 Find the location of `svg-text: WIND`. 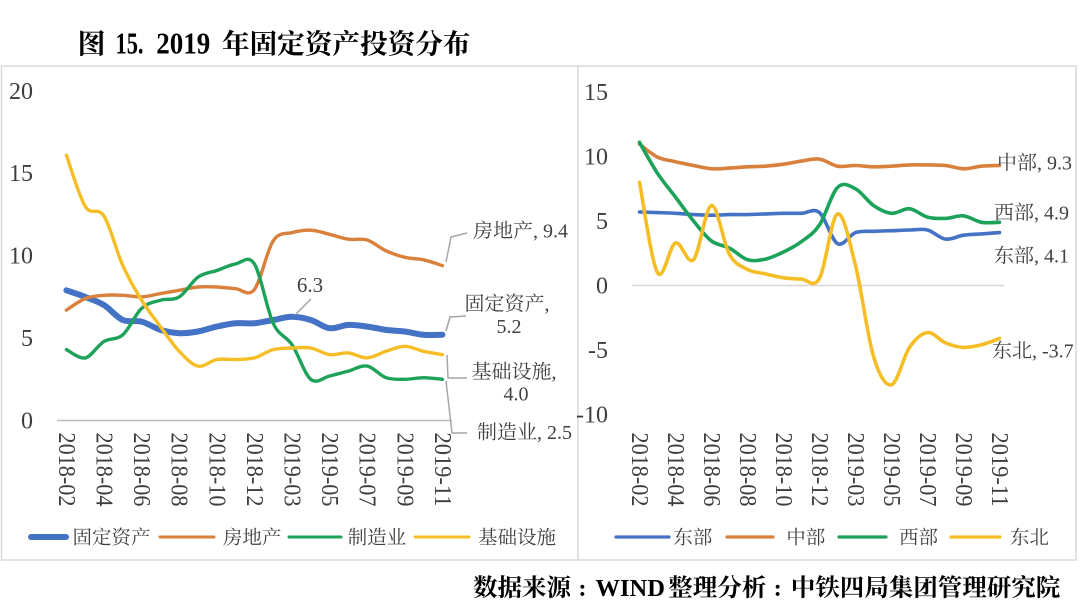

svg-text: WIND is located at coordinates (630, 588).